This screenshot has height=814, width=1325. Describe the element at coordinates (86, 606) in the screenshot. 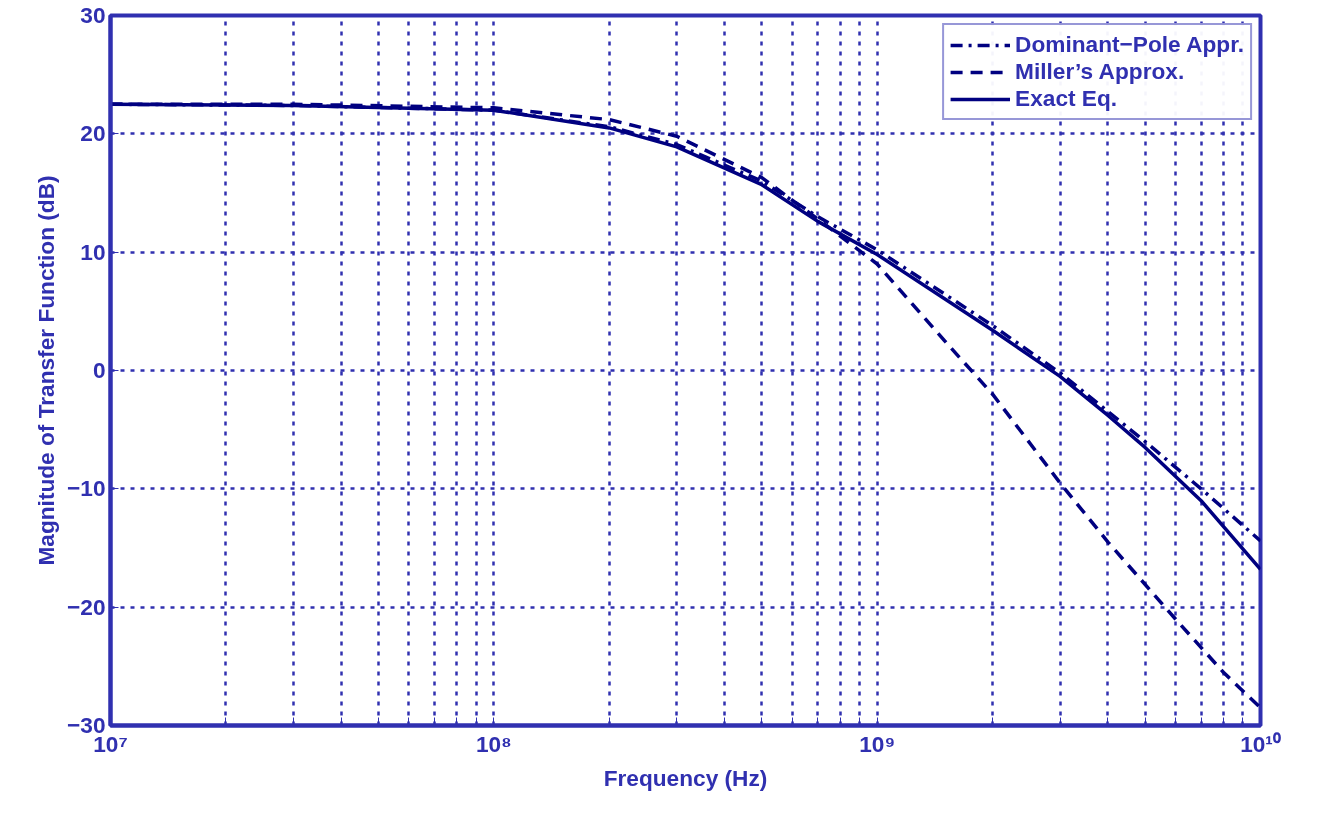

I see `y-tick-label: −20` at that location.